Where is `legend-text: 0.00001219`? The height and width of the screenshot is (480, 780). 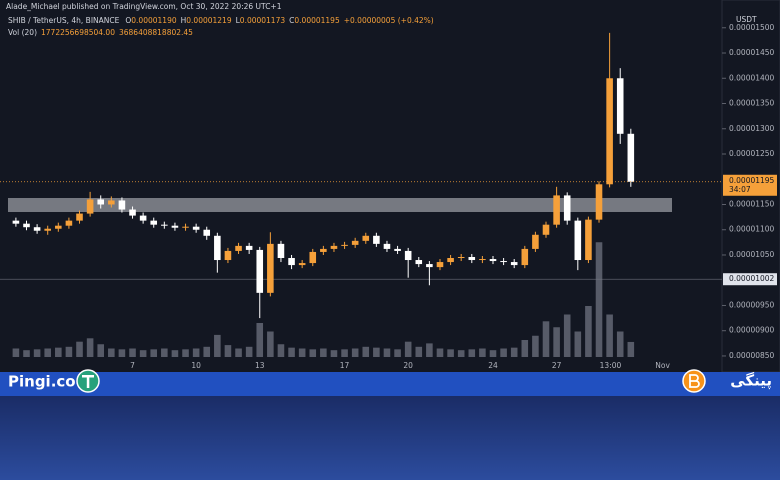 legend-text: 0.00001219 is located at coordinates (209, 20).